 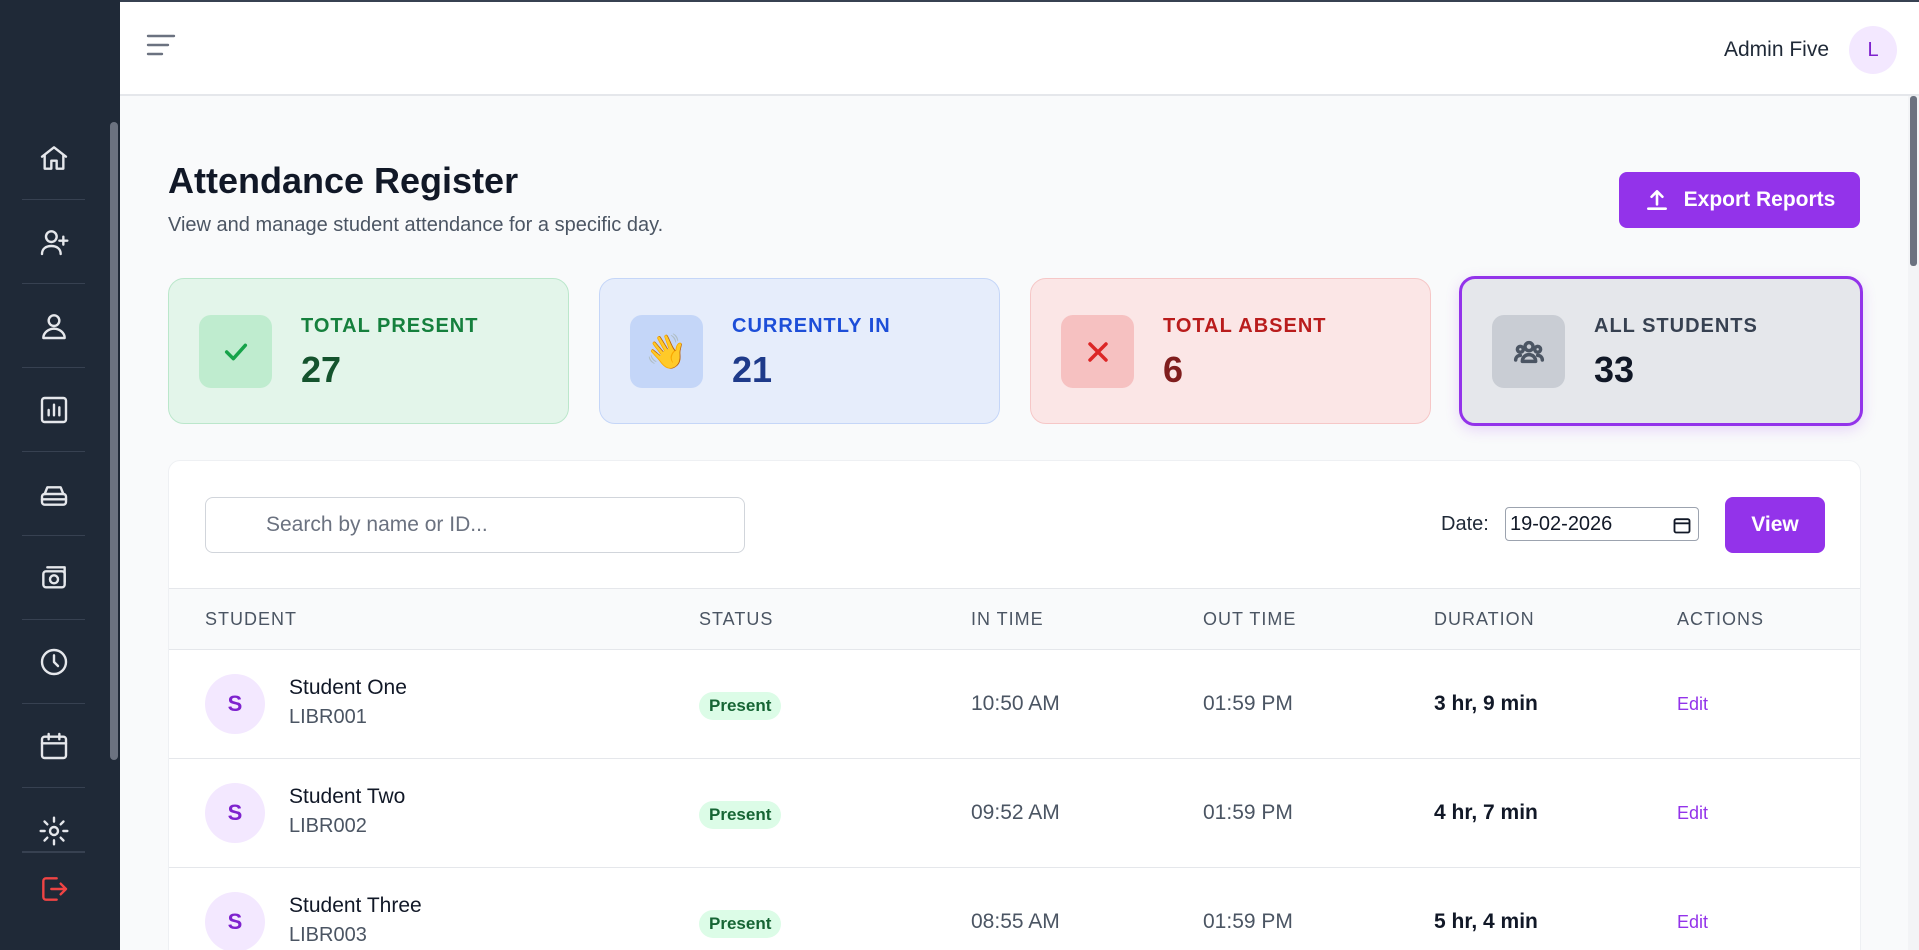 I want to click on nav-calendar, so click(x=53, y=746).